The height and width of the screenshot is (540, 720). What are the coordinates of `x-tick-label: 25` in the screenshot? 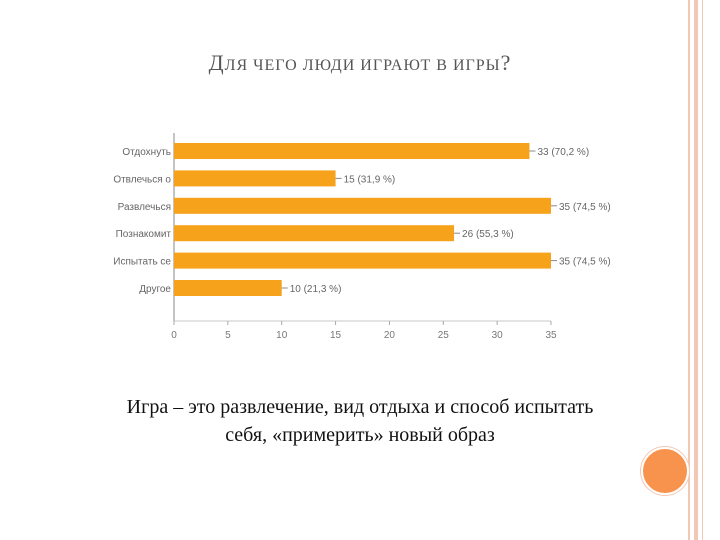 It's located at (444, 335).